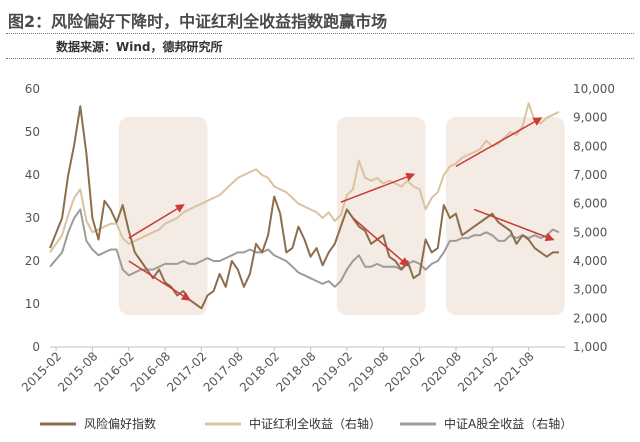 The width and height of the screenshot is (640, 442). What do you see at coordinates (120, 423) in the screenshot?
I see `legend-label: 风险偏好指数` at bounding box center [120, 423].